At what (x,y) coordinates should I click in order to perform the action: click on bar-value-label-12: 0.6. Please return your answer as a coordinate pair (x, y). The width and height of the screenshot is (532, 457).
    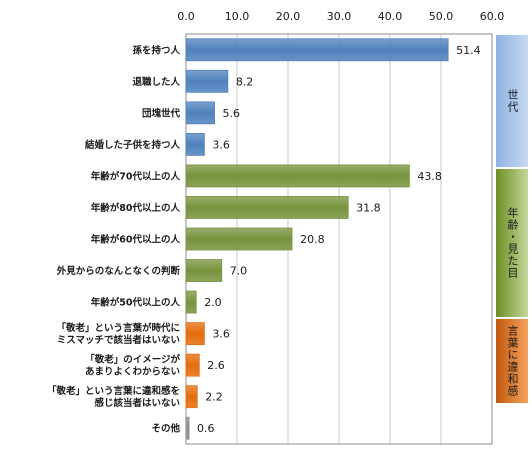
    Looking at the image, I should click on (206, 428).